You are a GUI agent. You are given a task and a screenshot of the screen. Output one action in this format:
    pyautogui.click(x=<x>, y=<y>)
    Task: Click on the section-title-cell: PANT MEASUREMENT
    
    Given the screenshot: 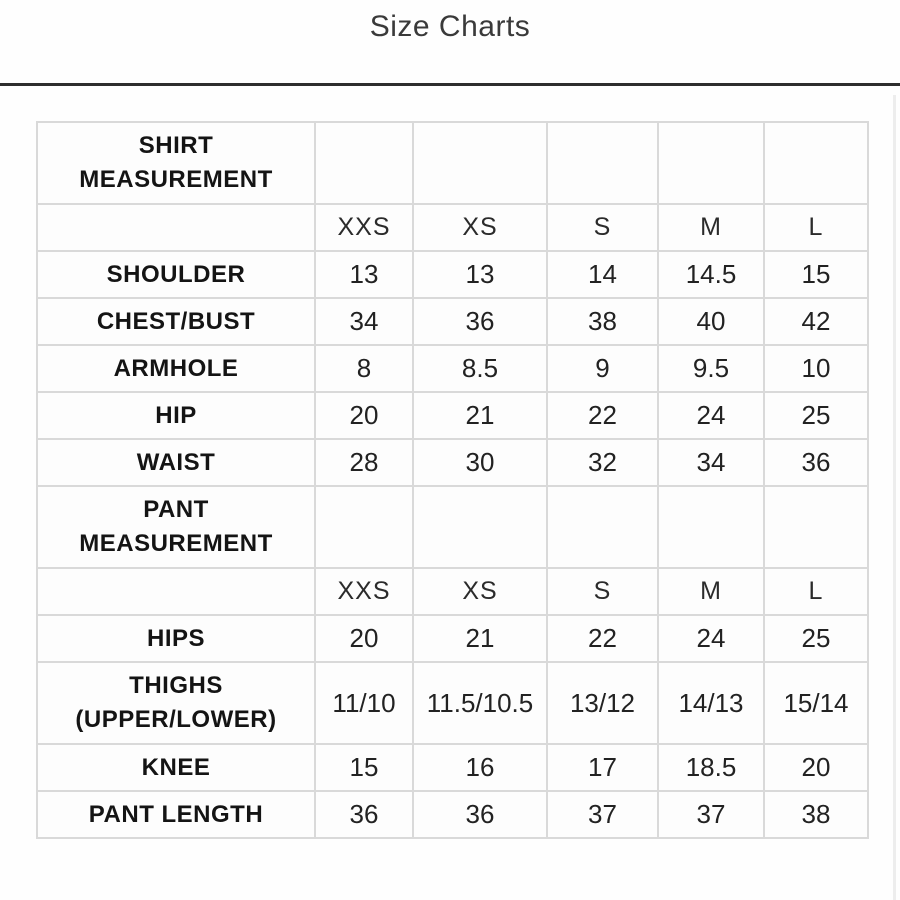 What is the action you would take?
    pyautogui.click(x=176, y=527)
    